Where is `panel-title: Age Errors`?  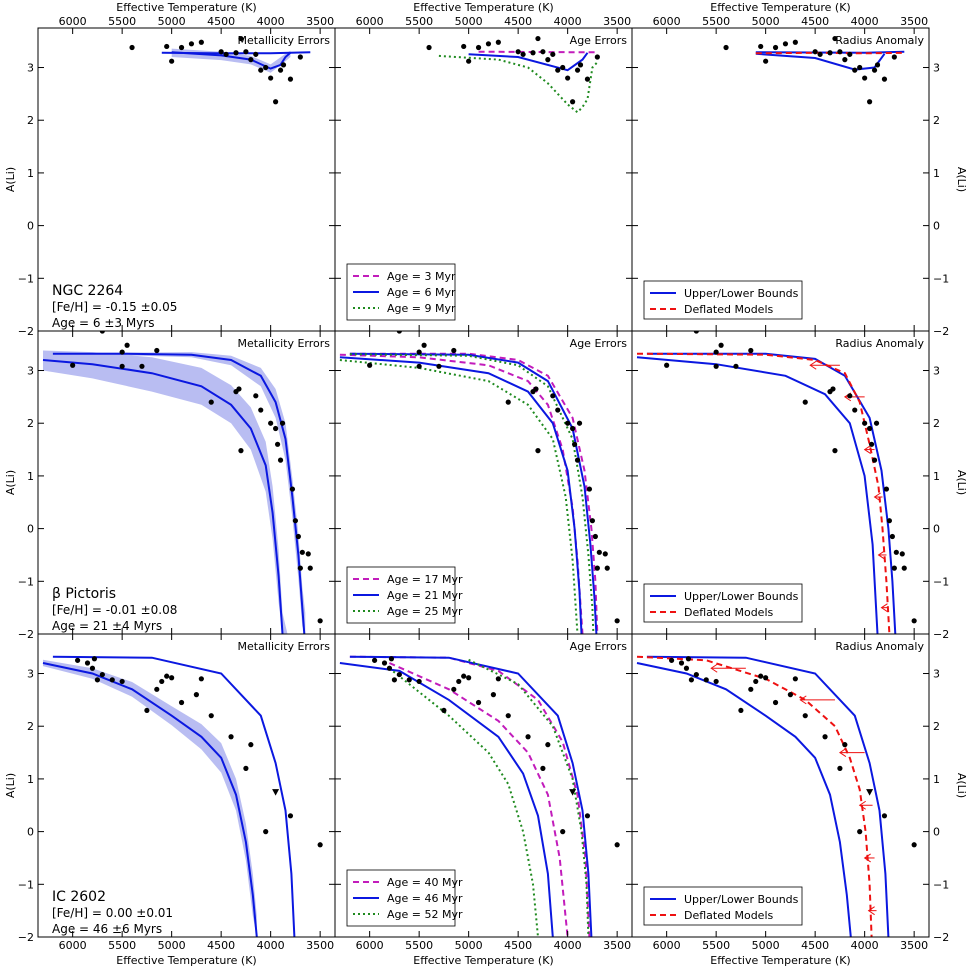
panel-title: Age Errors is located at coordinates (599, 646).